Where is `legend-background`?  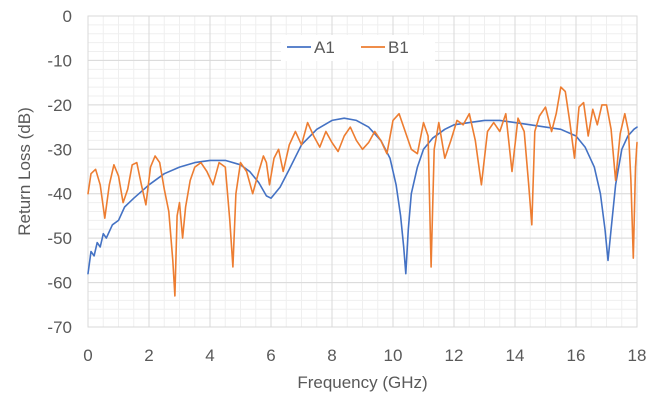
legend-background is located at coordinates (358, 48).